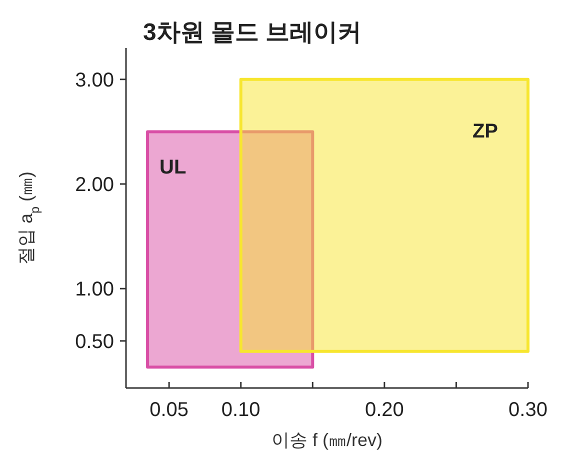  What do you see at coordinates (169, 410) in the screenshot?
I see `x-tick-label: 0.05` at bounding box center [169, 410].